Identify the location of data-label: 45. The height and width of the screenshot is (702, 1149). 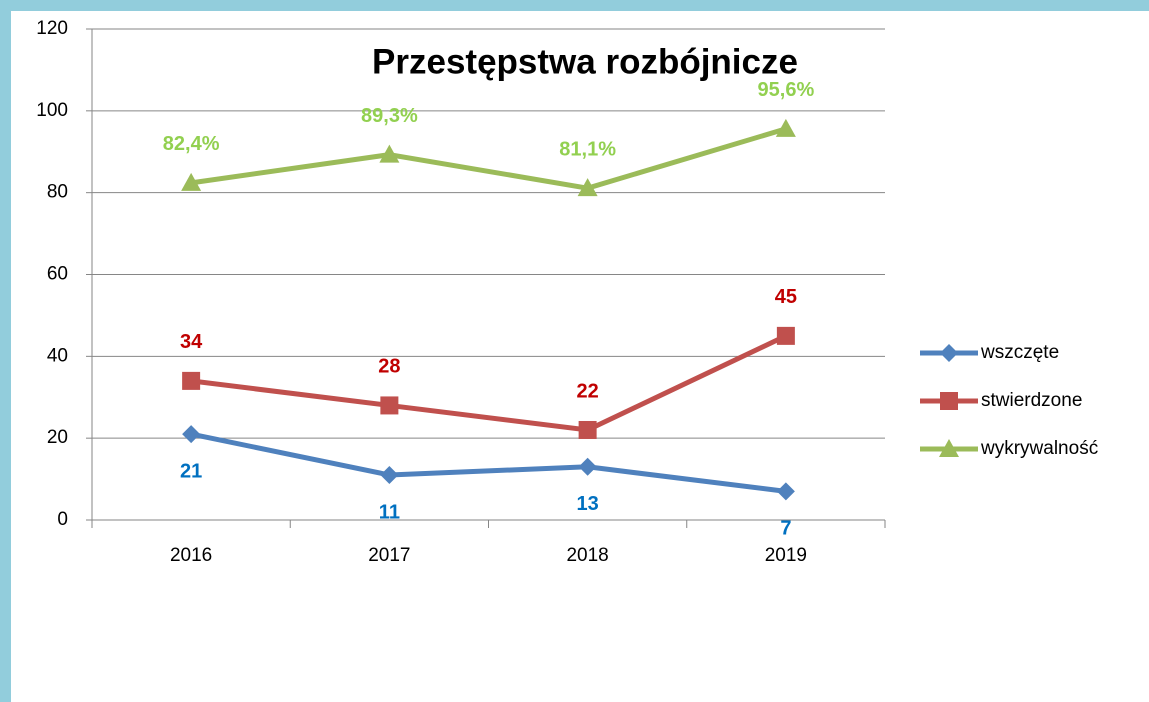
(786, 297).